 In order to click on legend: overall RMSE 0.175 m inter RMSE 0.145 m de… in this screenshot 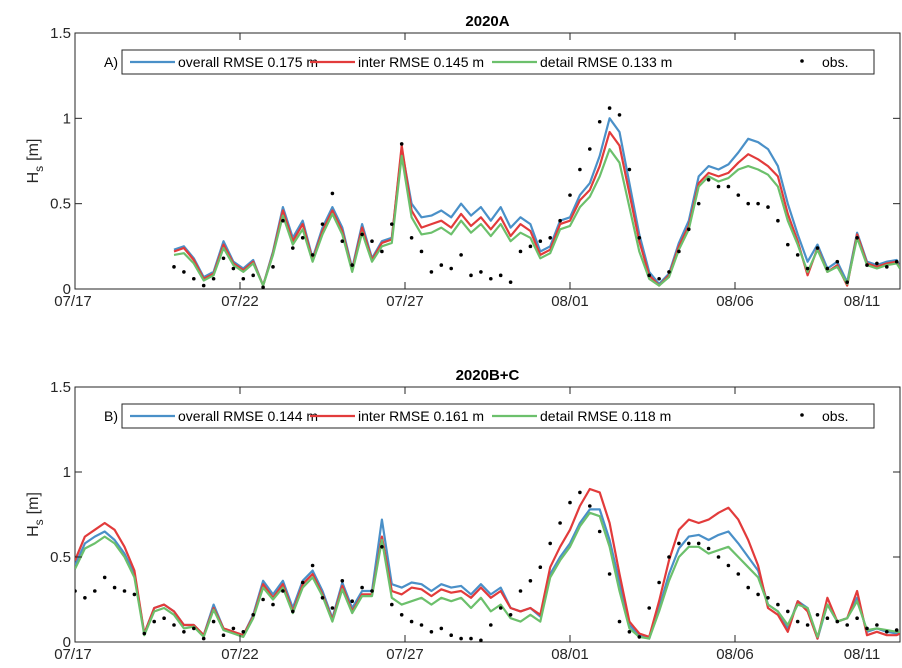, I will do `click(498, 62)`.